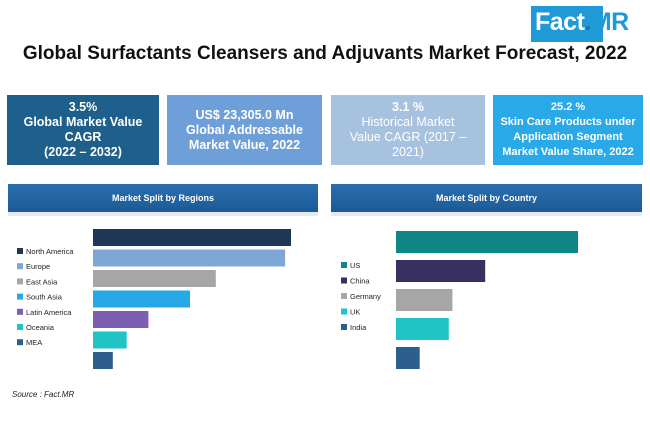  Describe the element at coordinates (360, 281) in the screenshot. I see `legend-label: China` at that location.